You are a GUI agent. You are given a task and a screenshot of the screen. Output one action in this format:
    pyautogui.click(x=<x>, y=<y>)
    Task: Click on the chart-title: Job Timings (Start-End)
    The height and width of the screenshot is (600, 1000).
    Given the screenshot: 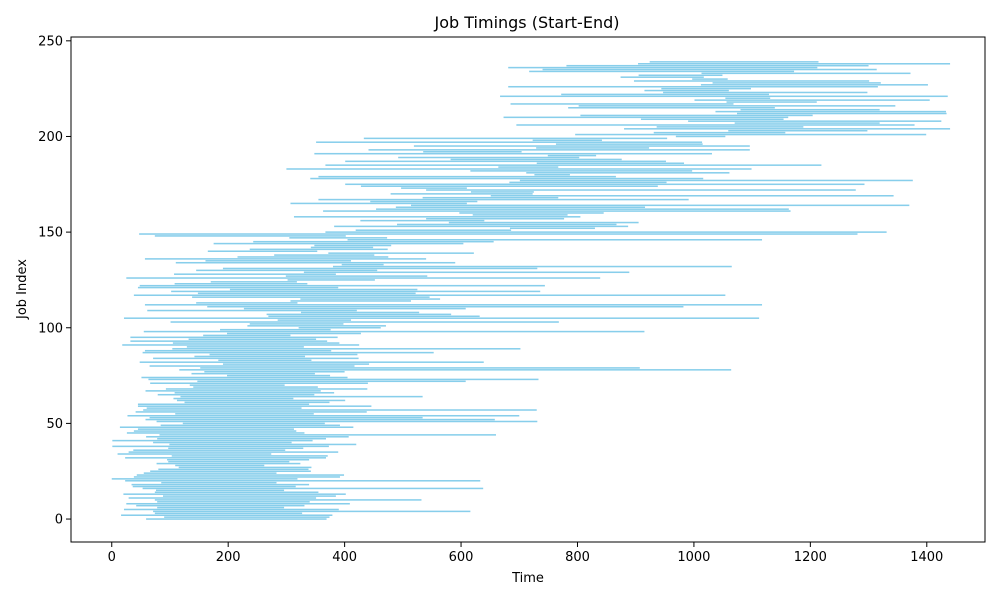 What is the action you would take?
    pyautogui.click(x=527, y=22)
    